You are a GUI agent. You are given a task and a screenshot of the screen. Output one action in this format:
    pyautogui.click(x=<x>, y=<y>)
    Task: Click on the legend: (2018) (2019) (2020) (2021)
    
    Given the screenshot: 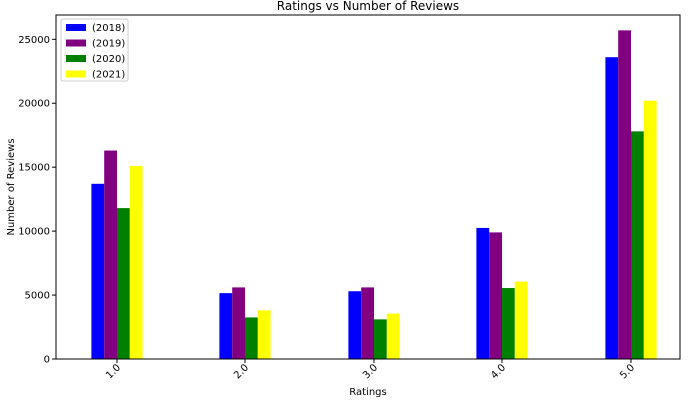 What is the action you would take?
    pyautogui.click(x=94, y=50)
    